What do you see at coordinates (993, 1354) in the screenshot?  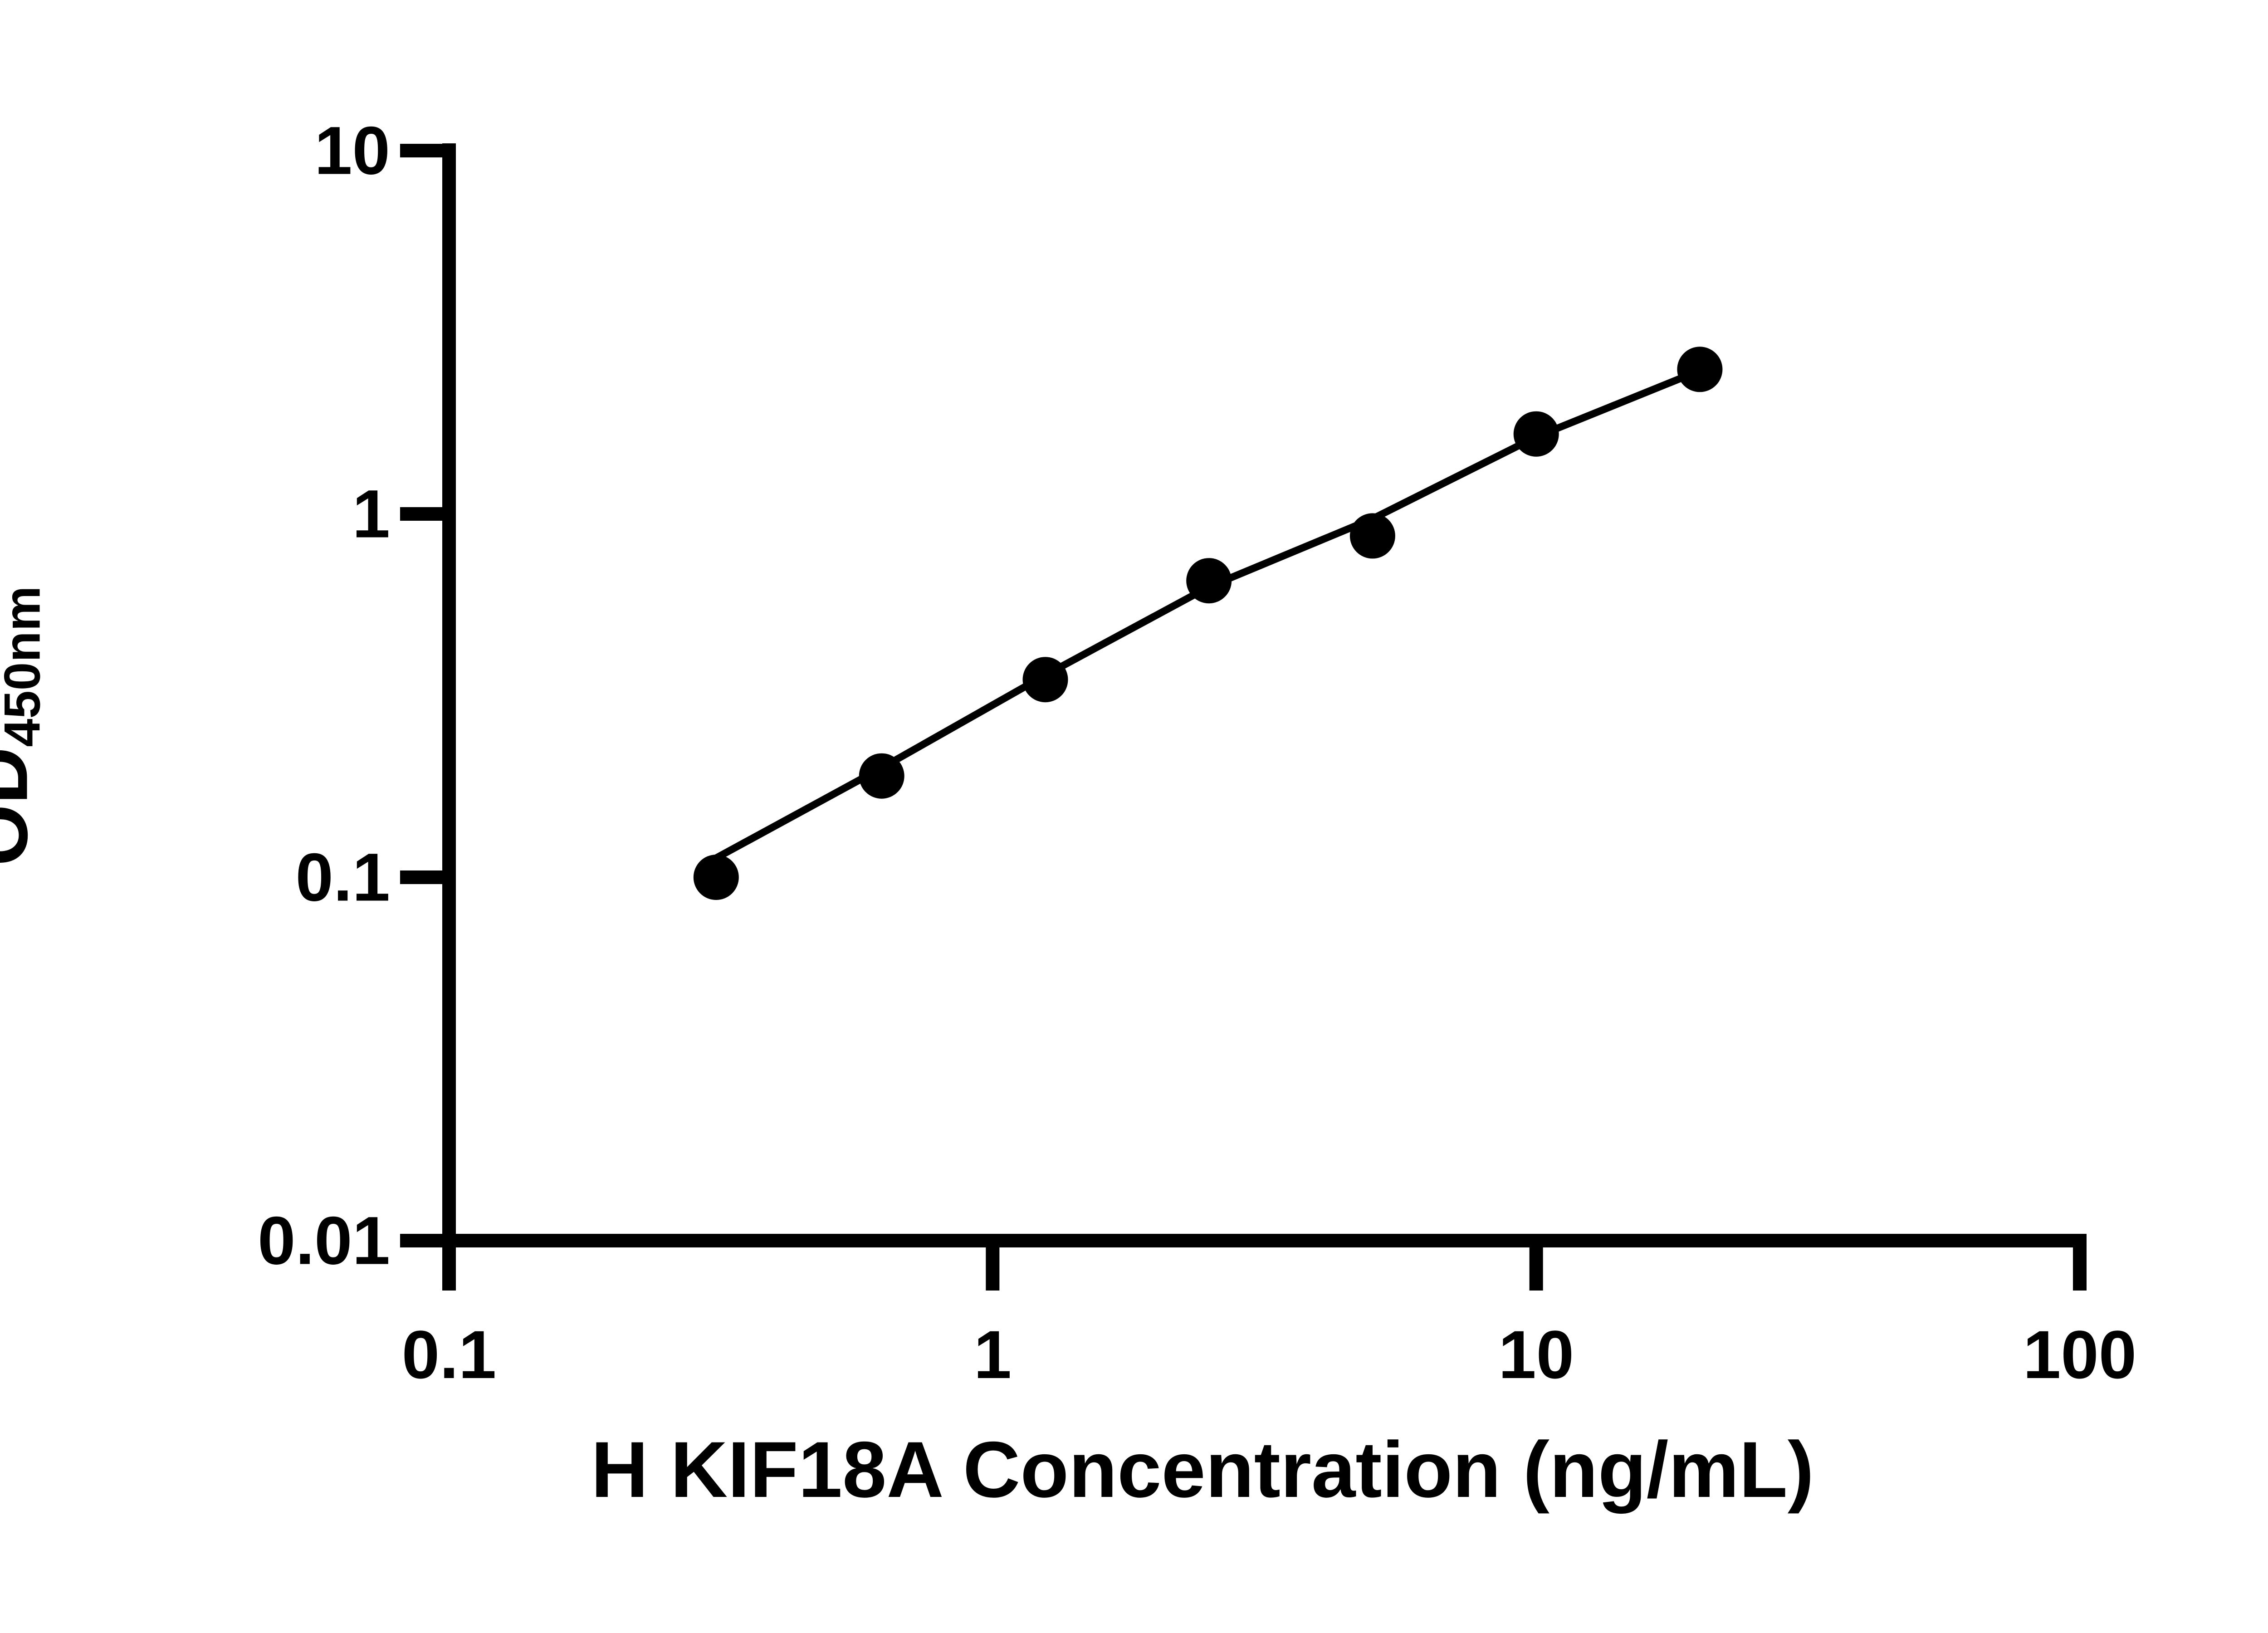 I see `x-axis-tick-label: 1` at bounding box center [993, 1354].